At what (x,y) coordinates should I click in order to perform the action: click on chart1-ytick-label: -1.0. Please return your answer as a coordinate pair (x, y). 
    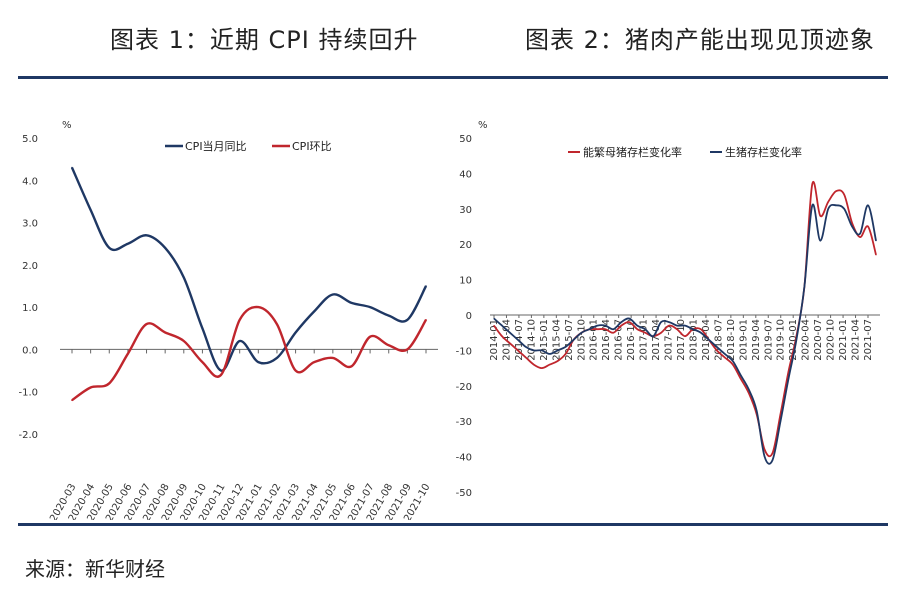
    Looking at the image, I should click on (28, 393).